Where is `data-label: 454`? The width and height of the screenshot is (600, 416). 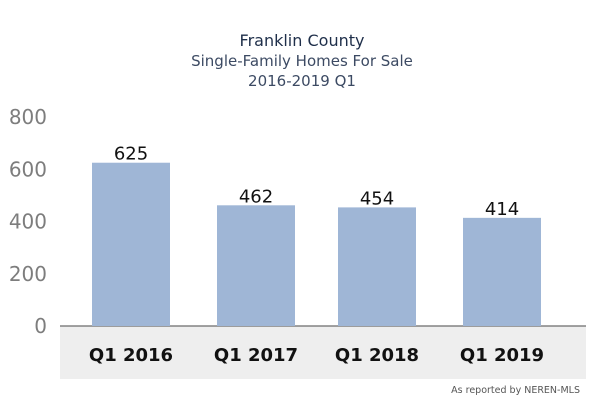
data-label: 454 is located at coordinates (377, 198).